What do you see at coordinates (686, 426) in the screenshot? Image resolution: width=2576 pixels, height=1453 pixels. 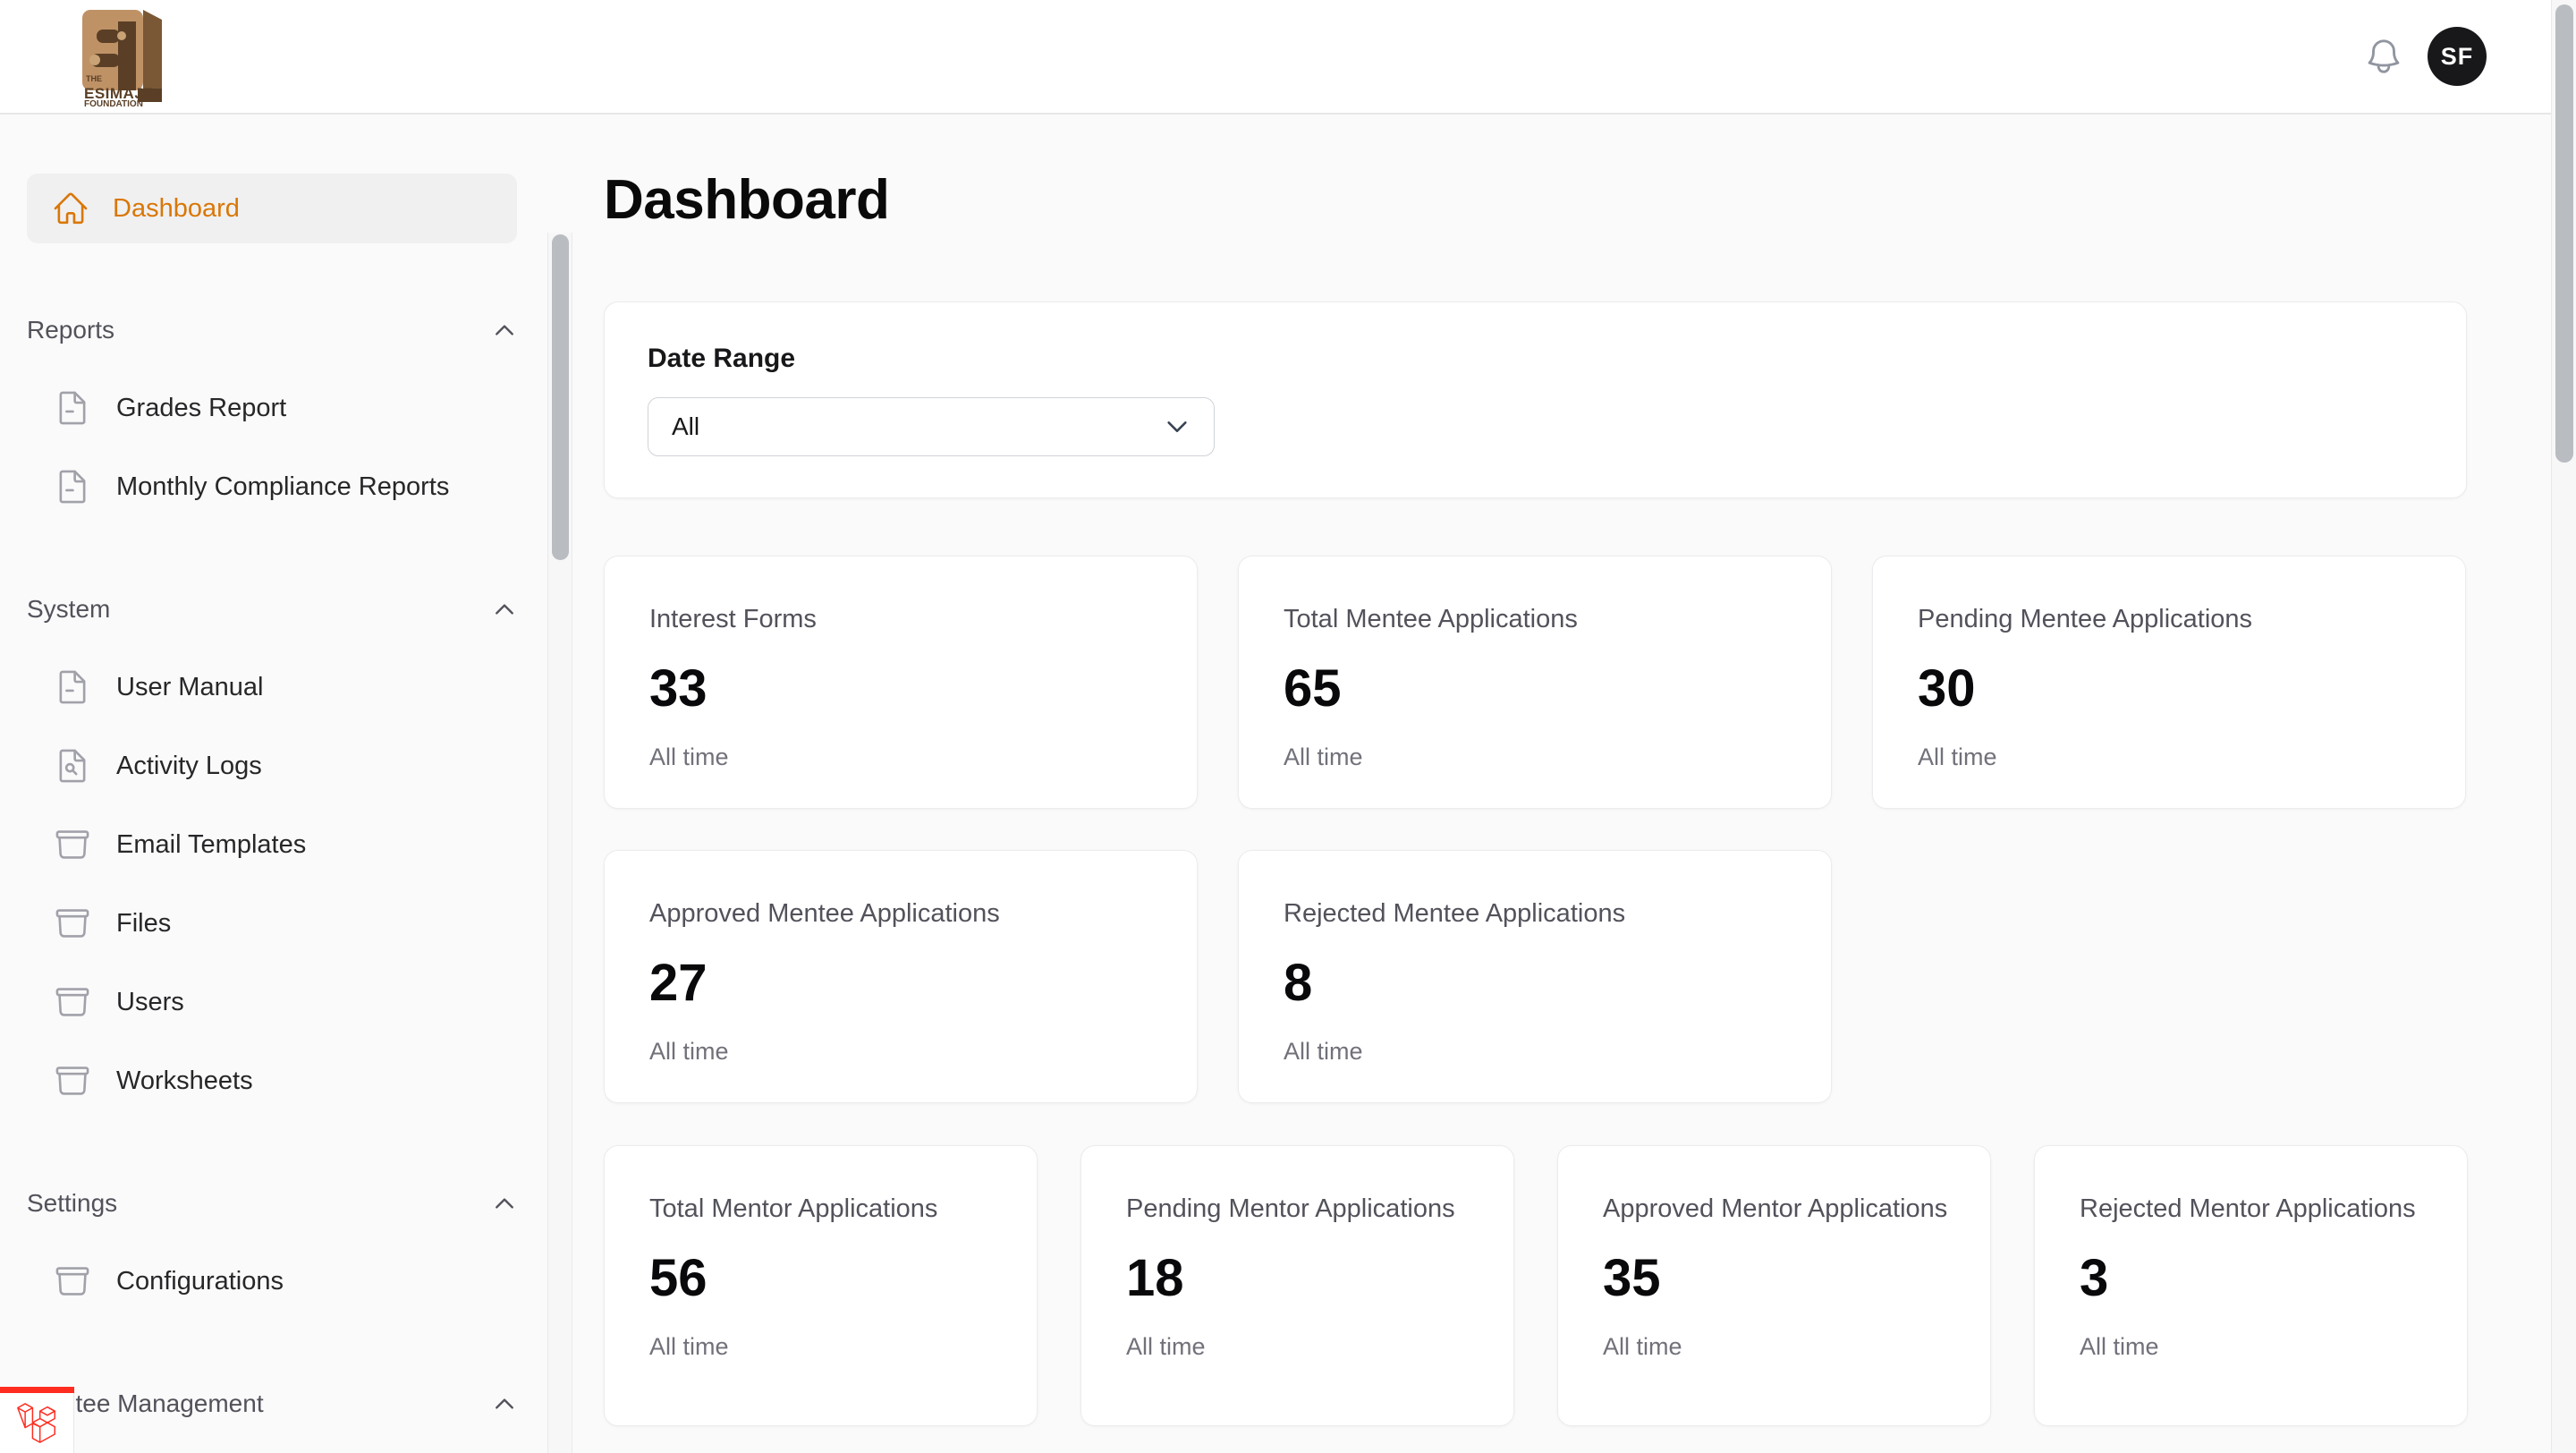 I see `selected-option: All` at bounding box center [686, 426].